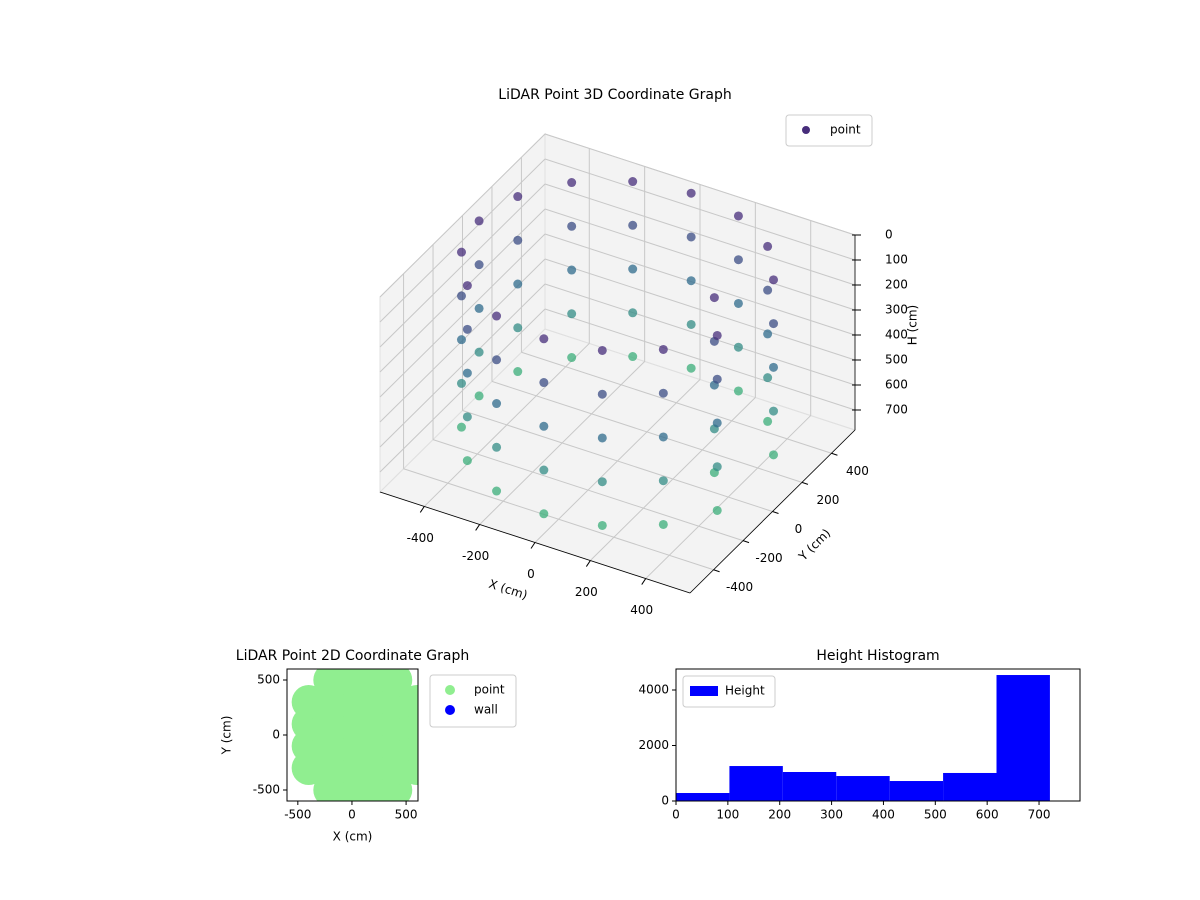 The height and width of the screenshot is (900, 1200). What do you see at coordinates (352, 656) in the screenshot?
I see `chart-title: LiDAR Point 2D Coordinate Graph` at bounding box center [352, 656].